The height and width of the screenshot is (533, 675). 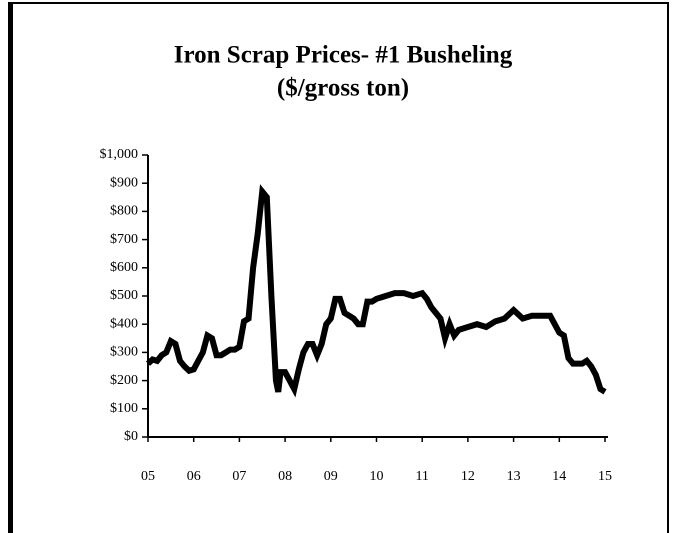 What do you see at coordinates (331, 476) in the screenshot?
I see `x-tick-label: 09` at bounding box center [331, 476].